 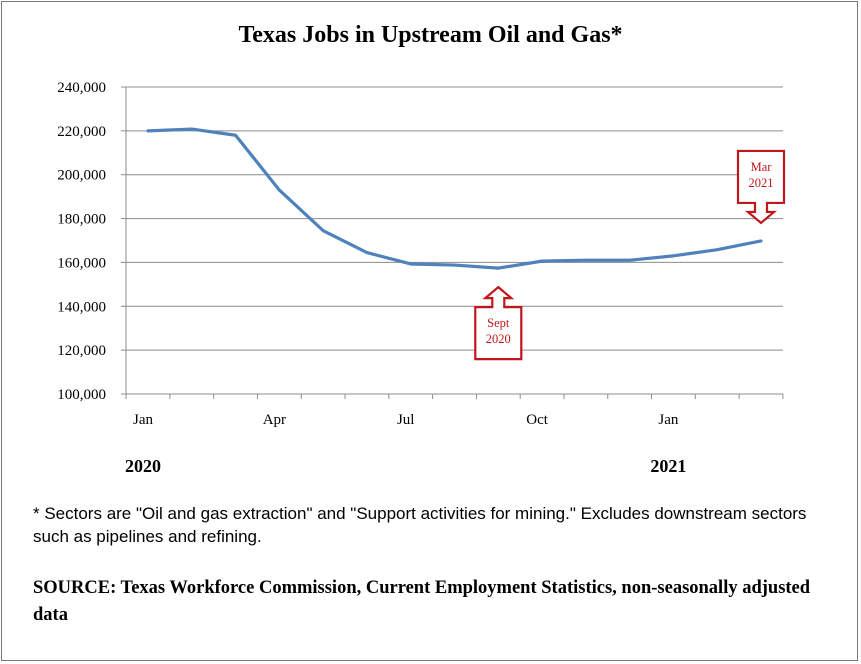 What do you see at coordinates (761, 183) in the screenshot?
I see `callout-label: 2021` at bounding box center [761, 183].